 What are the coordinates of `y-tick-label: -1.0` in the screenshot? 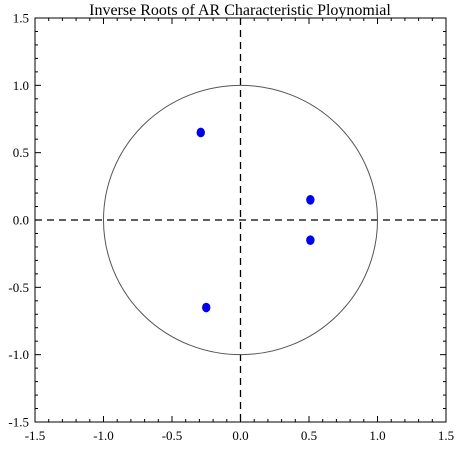 It's located at (18, 354).